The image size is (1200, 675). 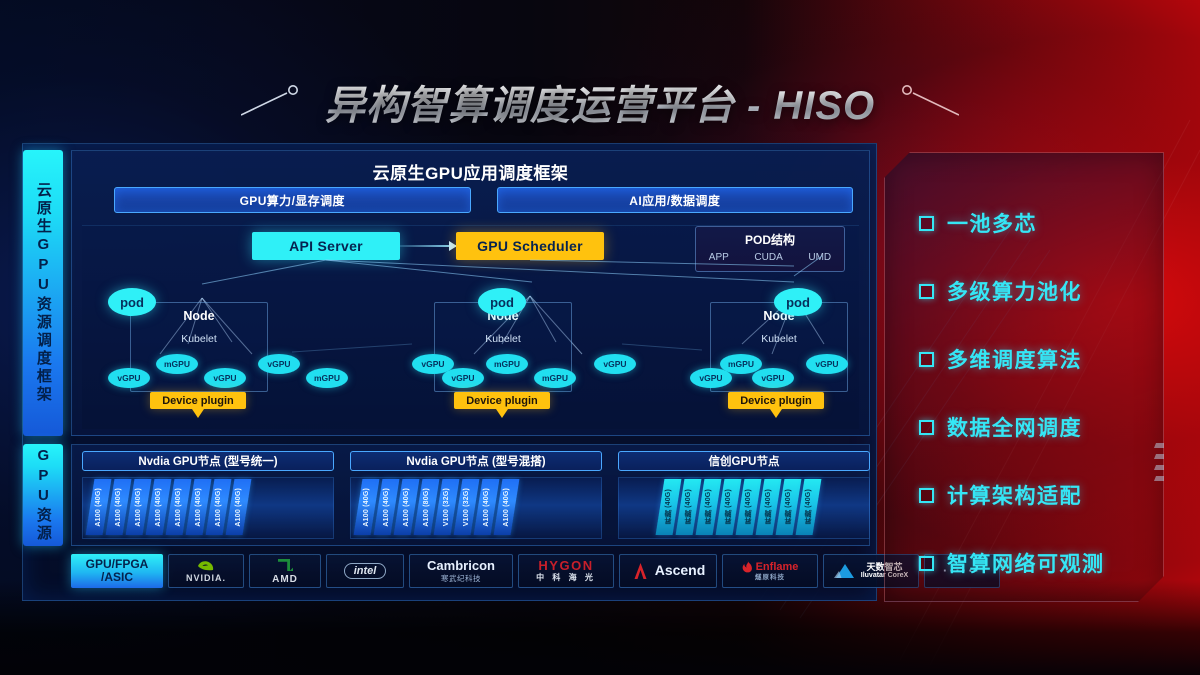 I want to click on bar-gpu-compute-memory: GPU算力/显存调度, so click(x=292, y=200).